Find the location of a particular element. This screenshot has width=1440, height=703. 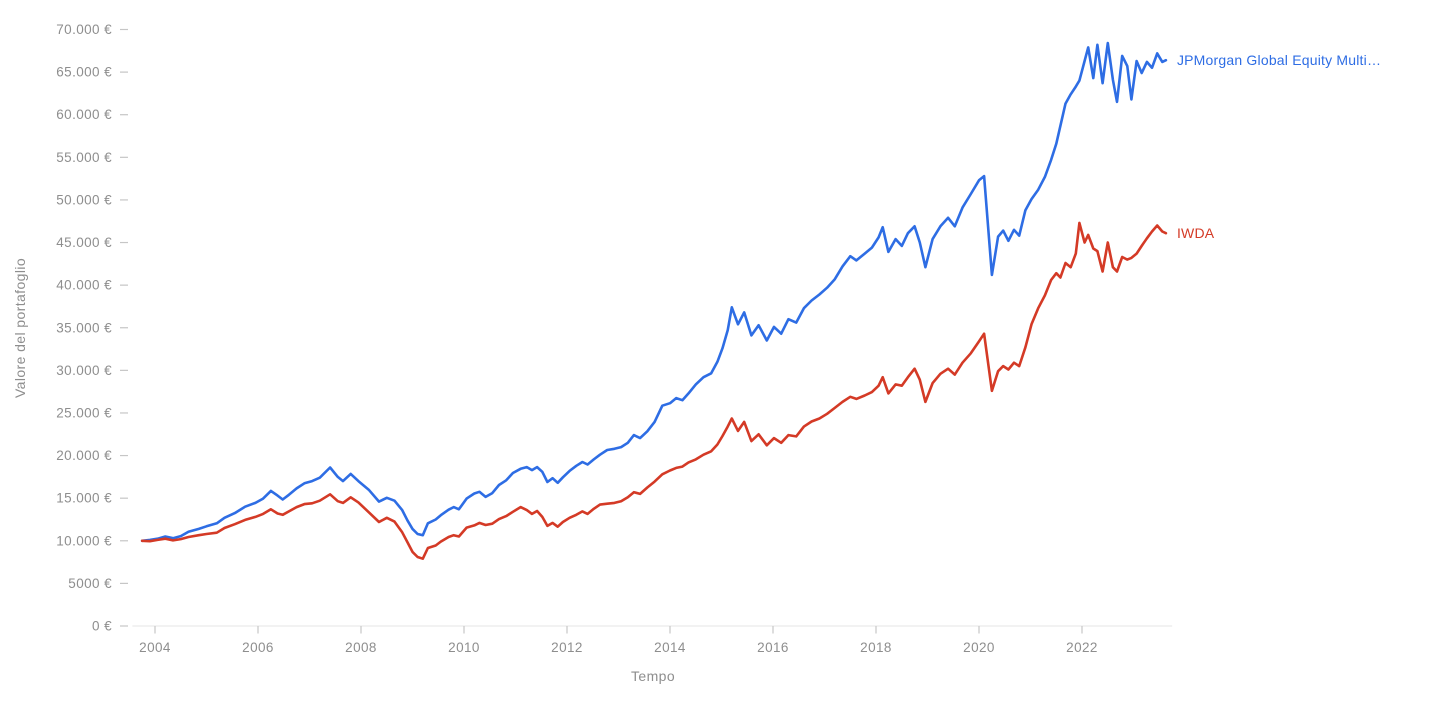

y-tick-label: 20.000 € is located at coordinates (84, 455).